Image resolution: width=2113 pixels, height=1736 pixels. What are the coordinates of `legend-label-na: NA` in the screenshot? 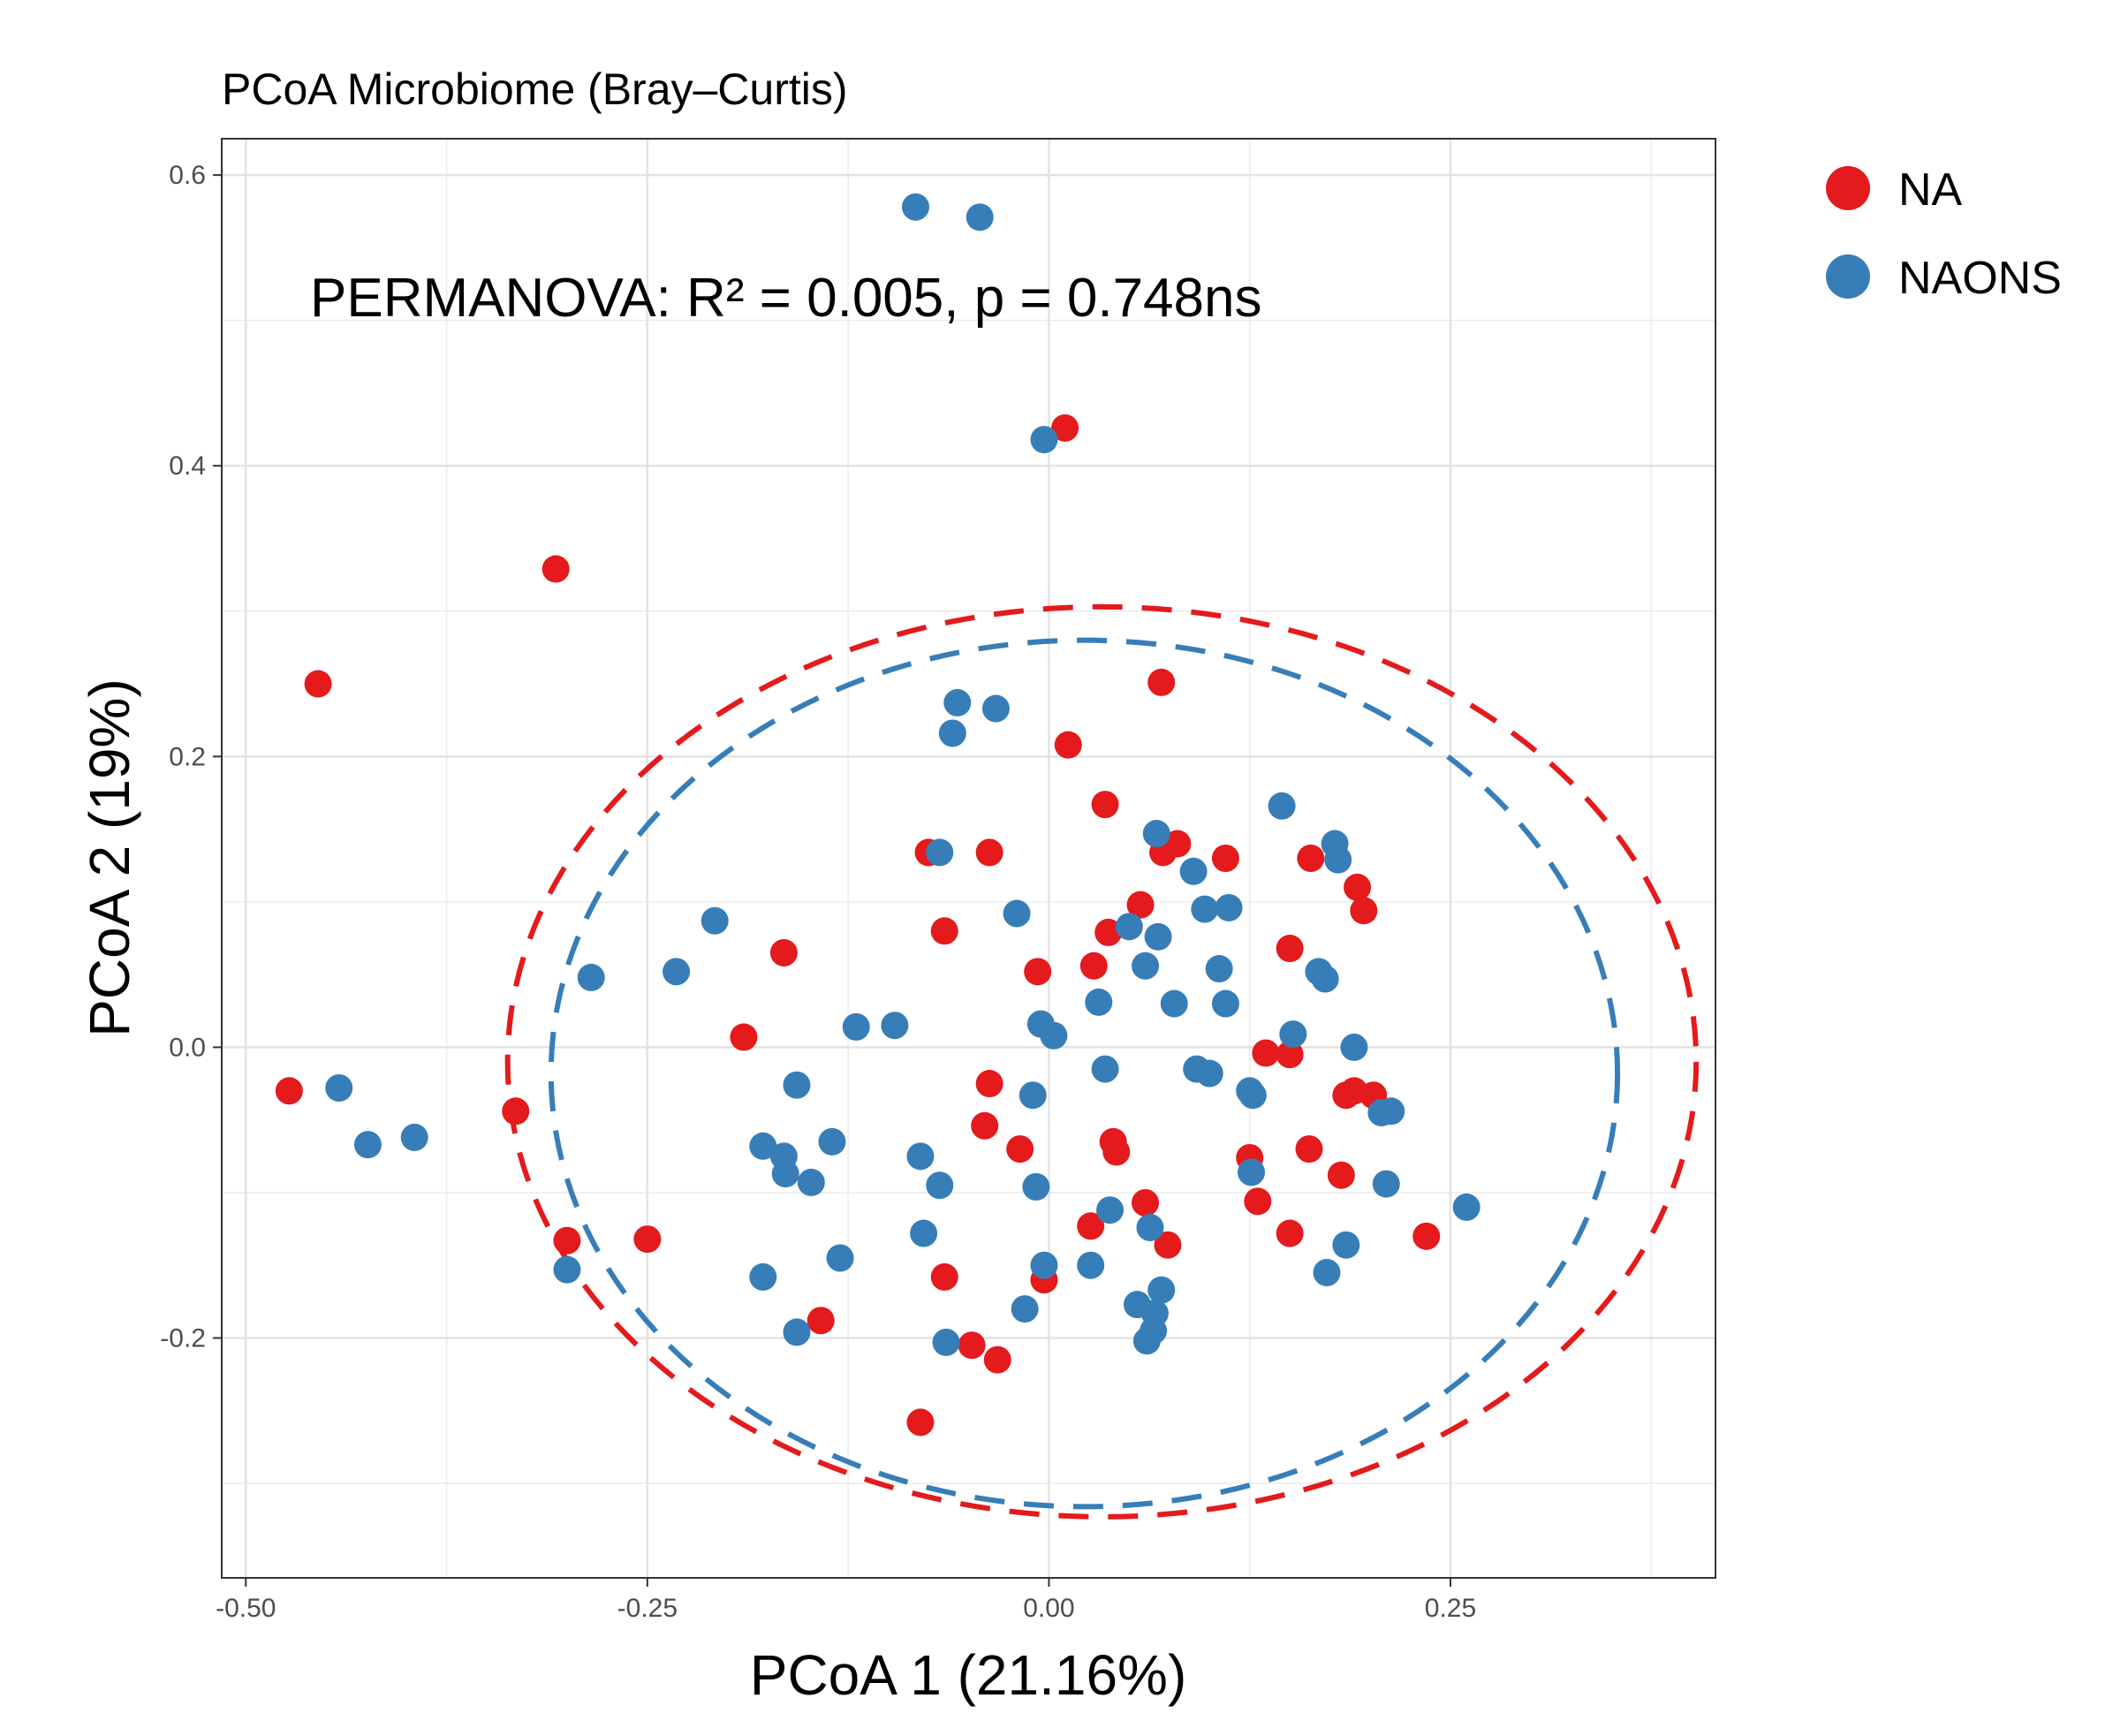 It's located at (1931, 190).